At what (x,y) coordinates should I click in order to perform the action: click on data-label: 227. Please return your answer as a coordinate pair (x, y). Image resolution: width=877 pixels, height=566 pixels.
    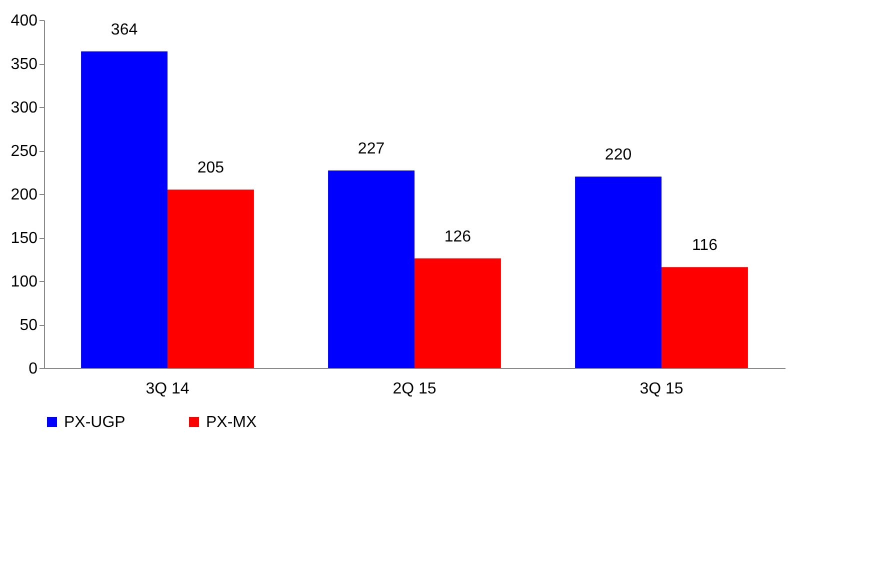
    Looking at the image, I should click on (371, 149).